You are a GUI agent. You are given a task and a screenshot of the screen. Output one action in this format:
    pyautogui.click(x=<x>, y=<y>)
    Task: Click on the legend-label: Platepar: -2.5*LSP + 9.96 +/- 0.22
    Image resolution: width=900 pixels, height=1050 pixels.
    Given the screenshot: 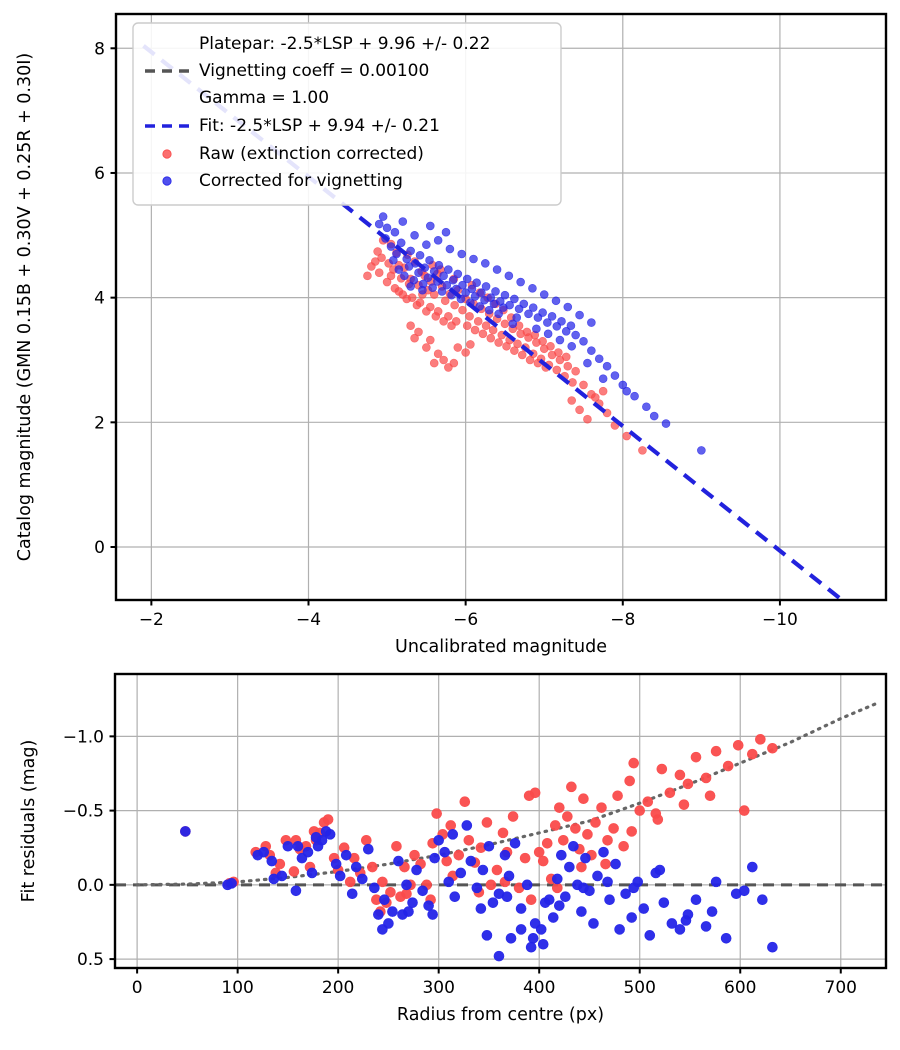 What is the action you would take?
    pyautogui.click(x=344, y=44)
    